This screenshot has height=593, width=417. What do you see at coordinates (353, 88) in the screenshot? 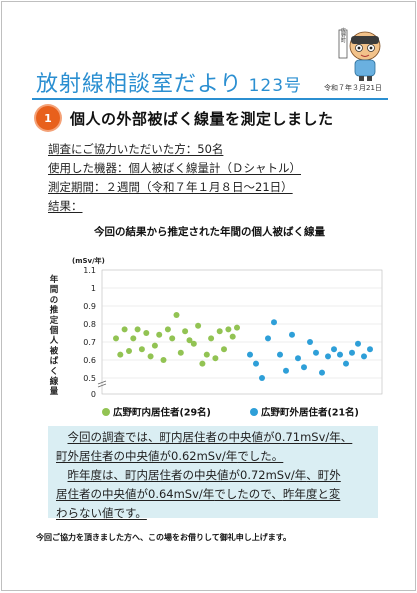
I see `issue-date: 令和７年３月21日` at bounding box center [353, 88].